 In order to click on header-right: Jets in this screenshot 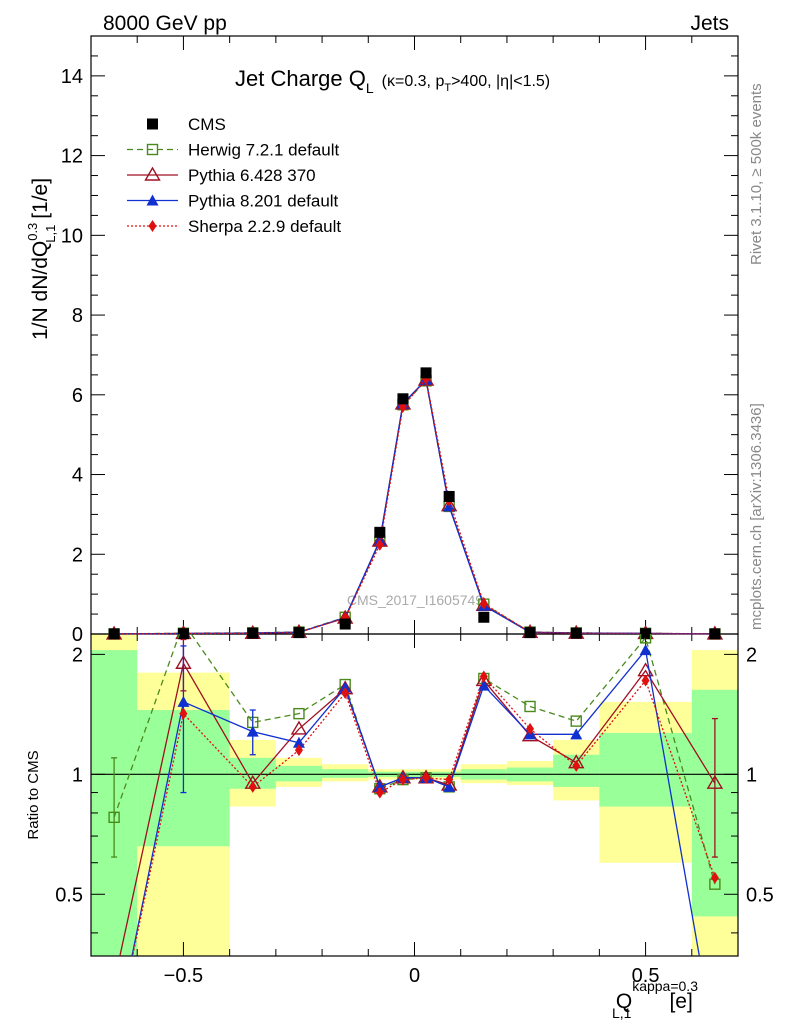, I will do `click(709, 23)`.